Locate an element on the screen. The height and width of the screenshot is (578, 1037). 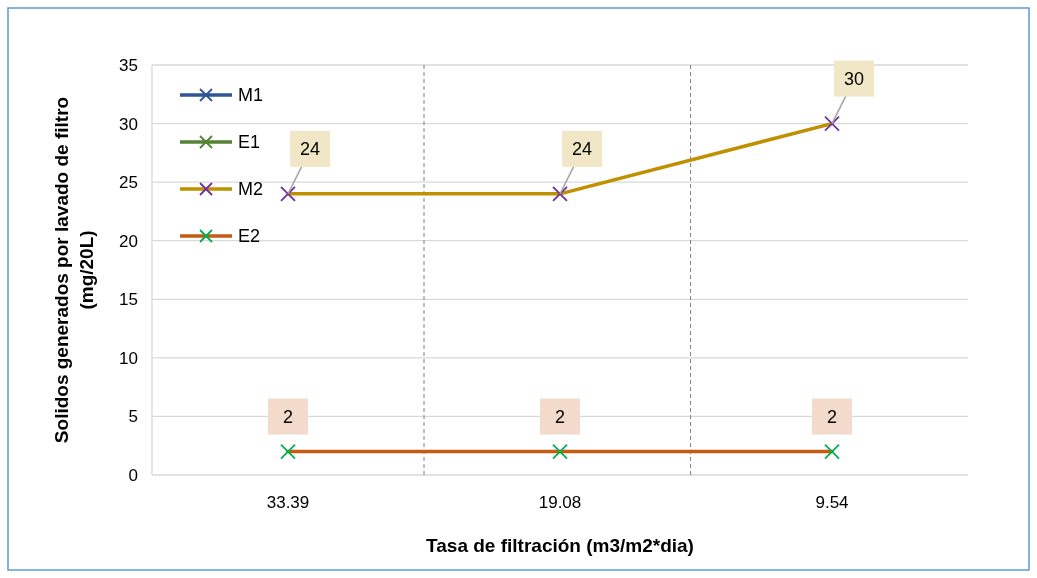
y-tick-label: 35 is located at coordinates (128, 65).